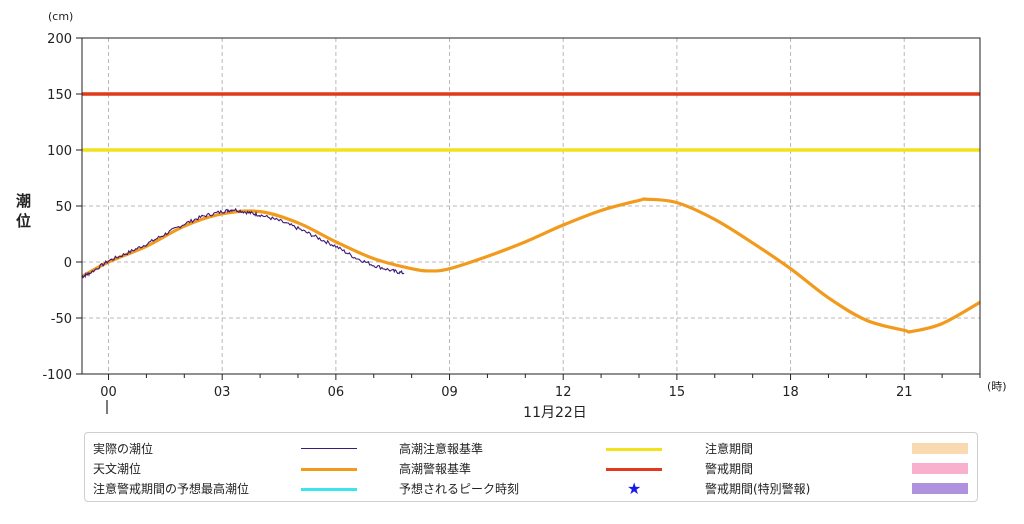 This screenshot has height=524, width=1024. I want to click on legend-label: 実際の潮位, so click(123, 449).